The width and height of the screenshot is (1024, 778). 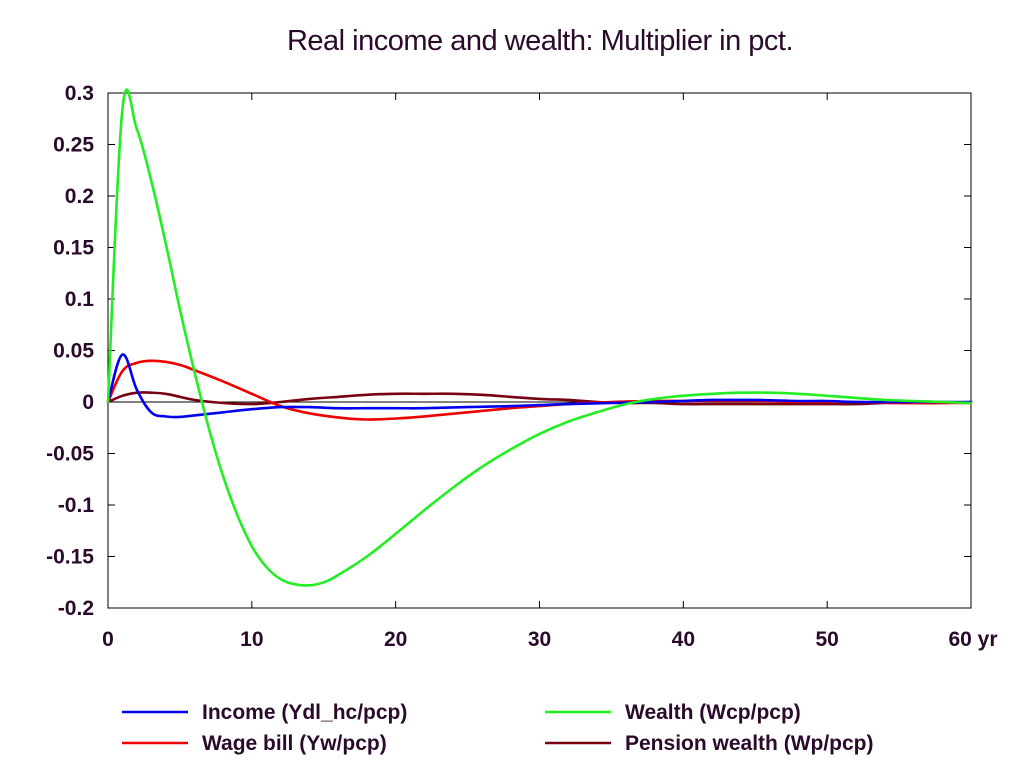 What do you see at coordinates (73, 145) in the screenshot?
I see `y-tick-label: 0.25` at bounding box center [73, 145].